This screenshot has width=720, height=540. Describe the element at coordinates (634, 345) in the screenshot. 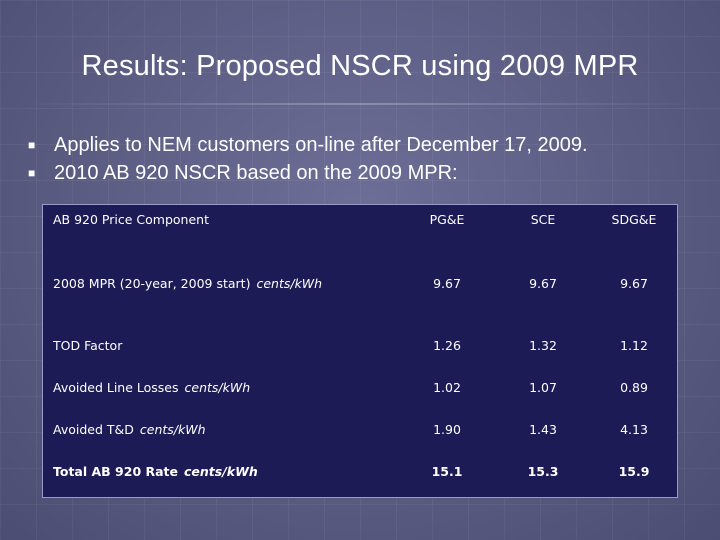

I see `cell-sdge: 1.12` at that location.